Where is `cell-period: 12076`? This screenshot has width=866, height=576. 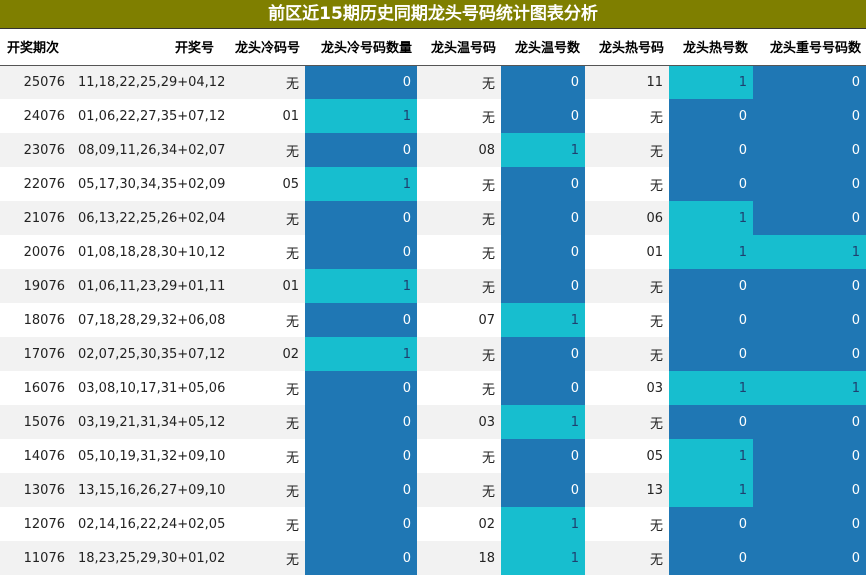
cell-period: 12076 is located at coordinates (35, 524).